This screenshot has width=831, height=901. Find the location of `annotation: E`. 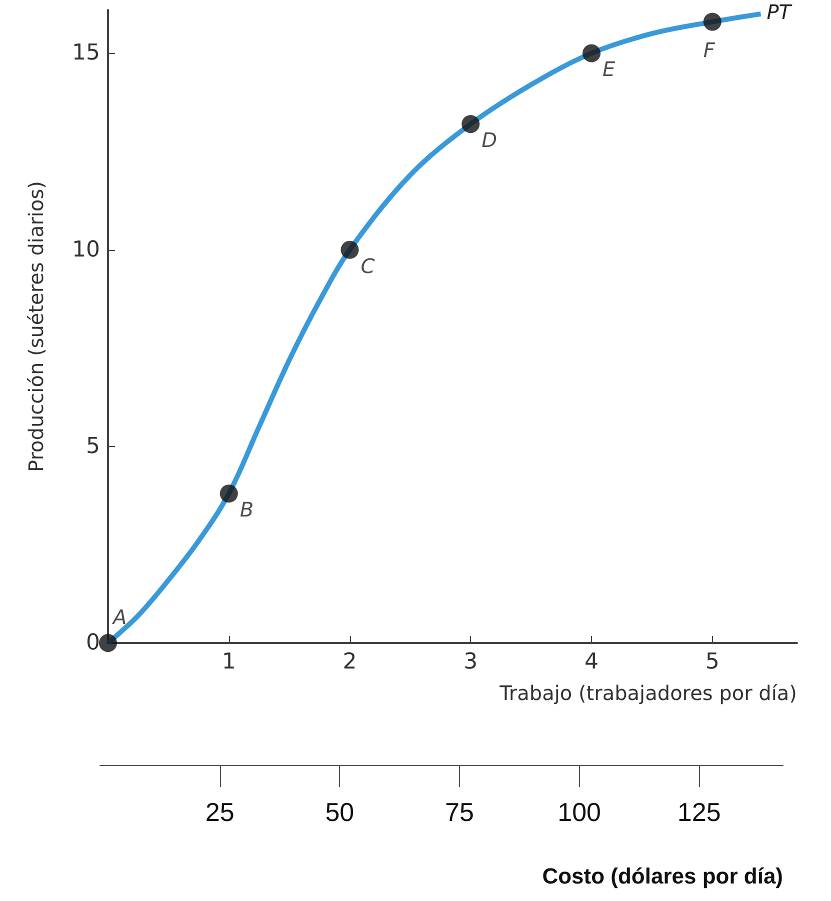

annotation: E is located at coordinates (609, 69).